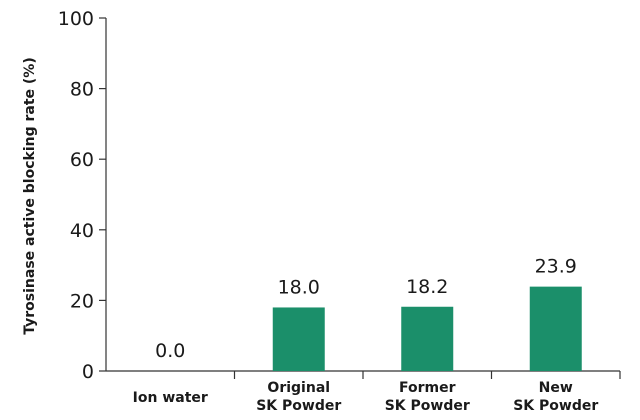 Image resolution: width=640 pixels, height=420 pixels. I want to click on category-label: New, so click(556, 388).